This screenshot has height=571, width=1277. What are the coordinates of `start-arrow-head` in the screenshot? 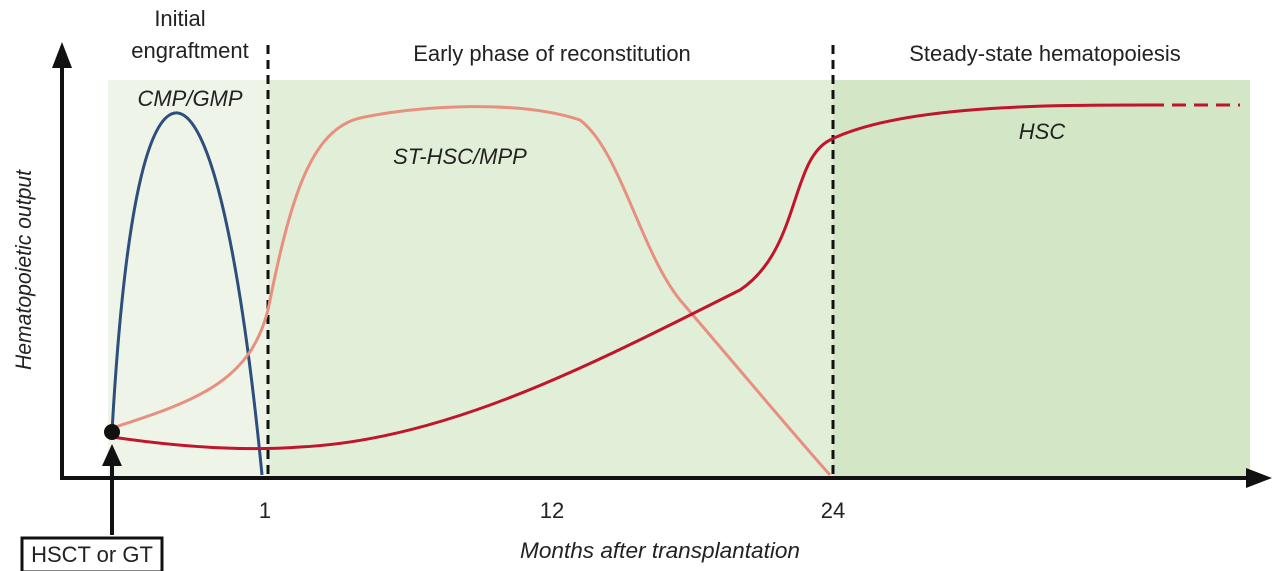 It's located at (112, 455).